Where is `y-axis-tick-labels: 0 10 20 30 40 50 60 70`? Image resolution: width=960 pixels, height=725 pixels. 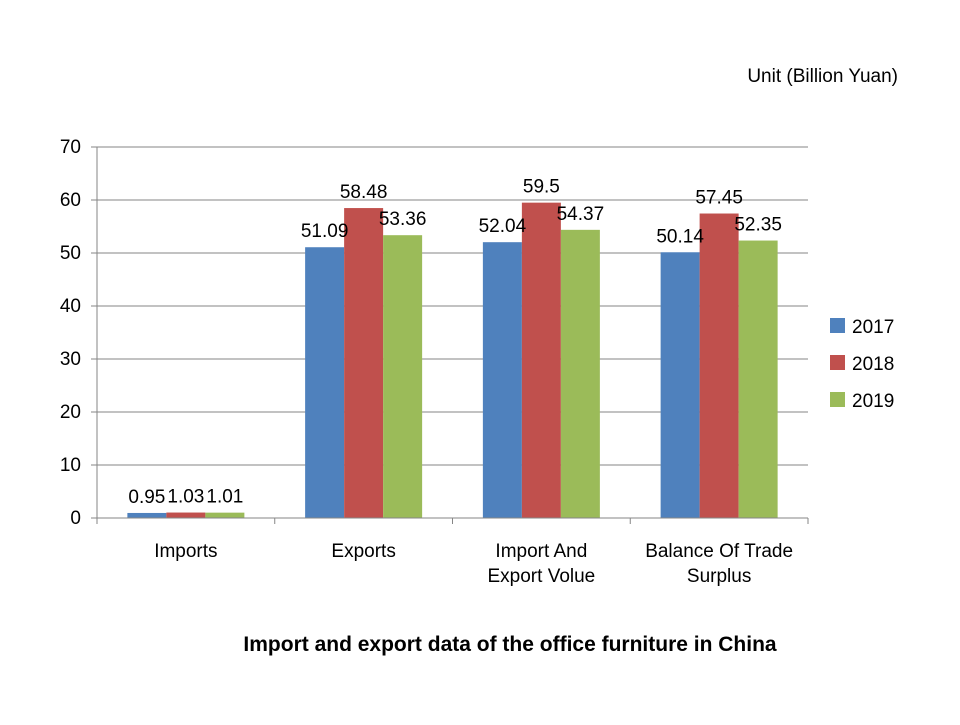
y-axis-tick-labels: 0 10 20 30 40 50 60 70 is located at coordinates (70, 333).